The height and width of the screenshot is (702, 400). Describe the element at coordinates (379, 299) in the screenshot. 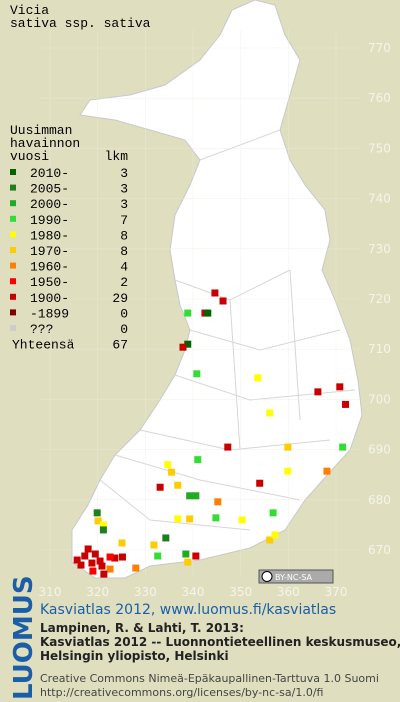

I see `y-tick-label: 720` at that location.